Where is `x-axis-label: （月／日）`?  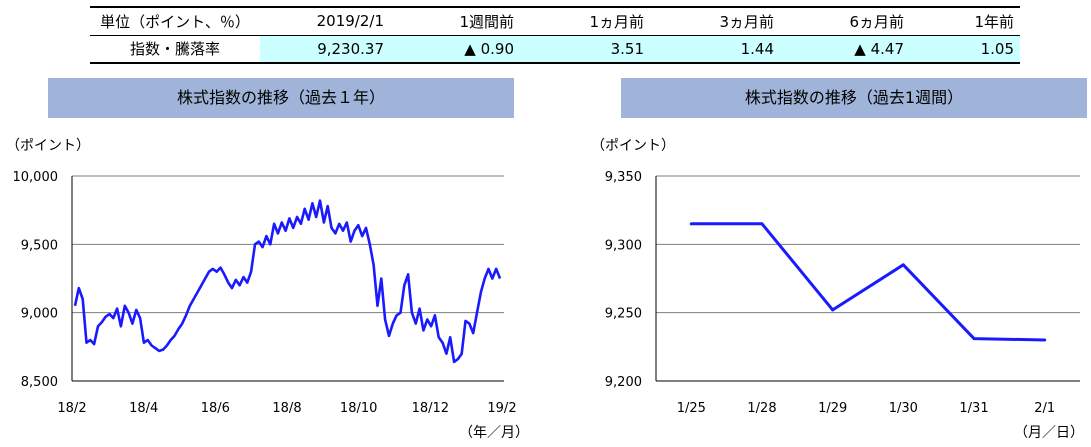 x-axis-label: （月／日） is located at coordinates (1049, 433).